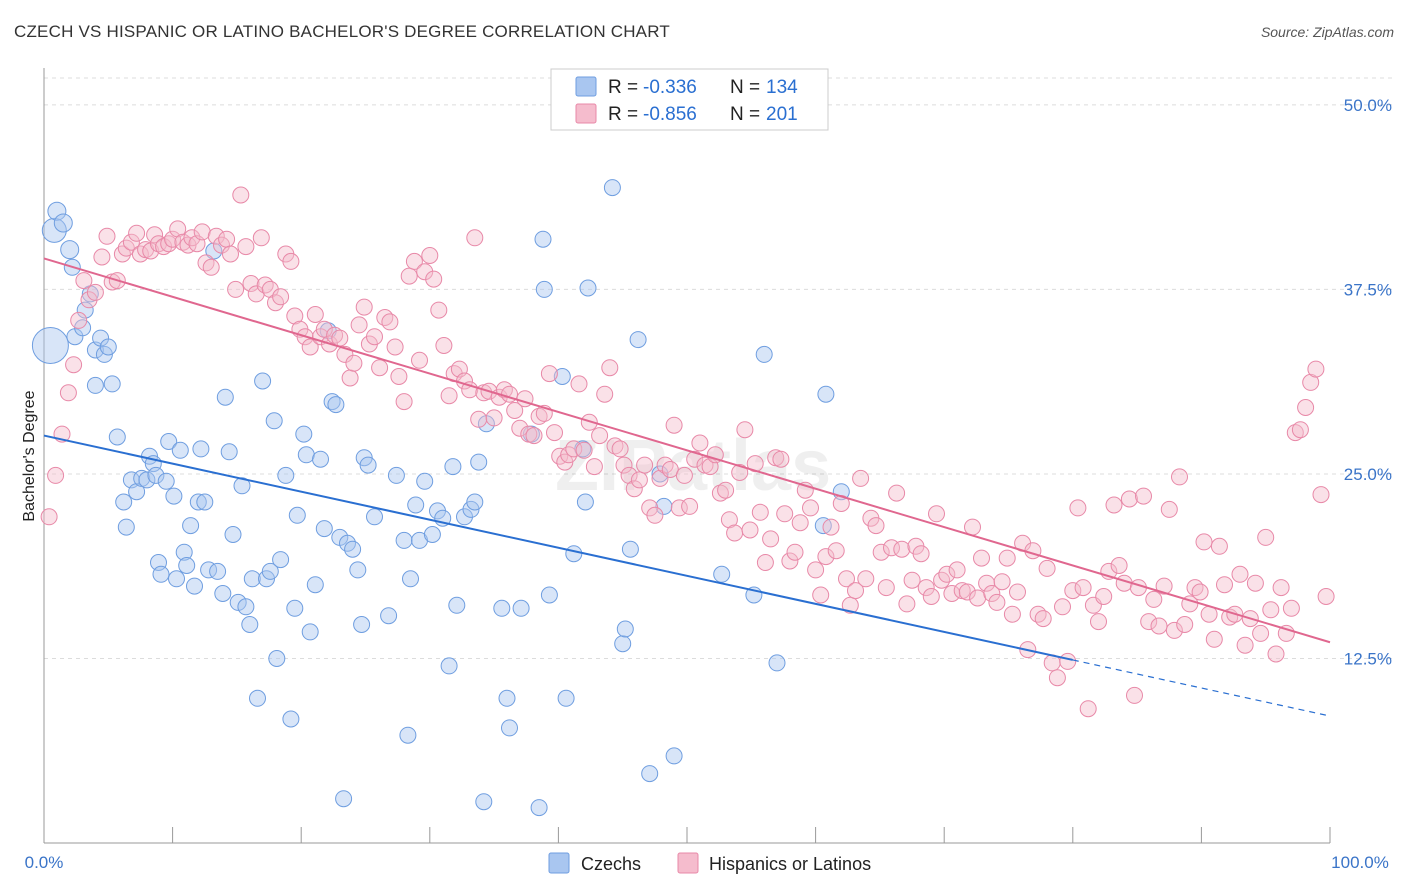 Image resolution: width=1406 pixels, height=892 pixels. Describe the element at coordinates (782, 114) in the screenshot. I see `stats-n-value-hispanics: 201` at that location.